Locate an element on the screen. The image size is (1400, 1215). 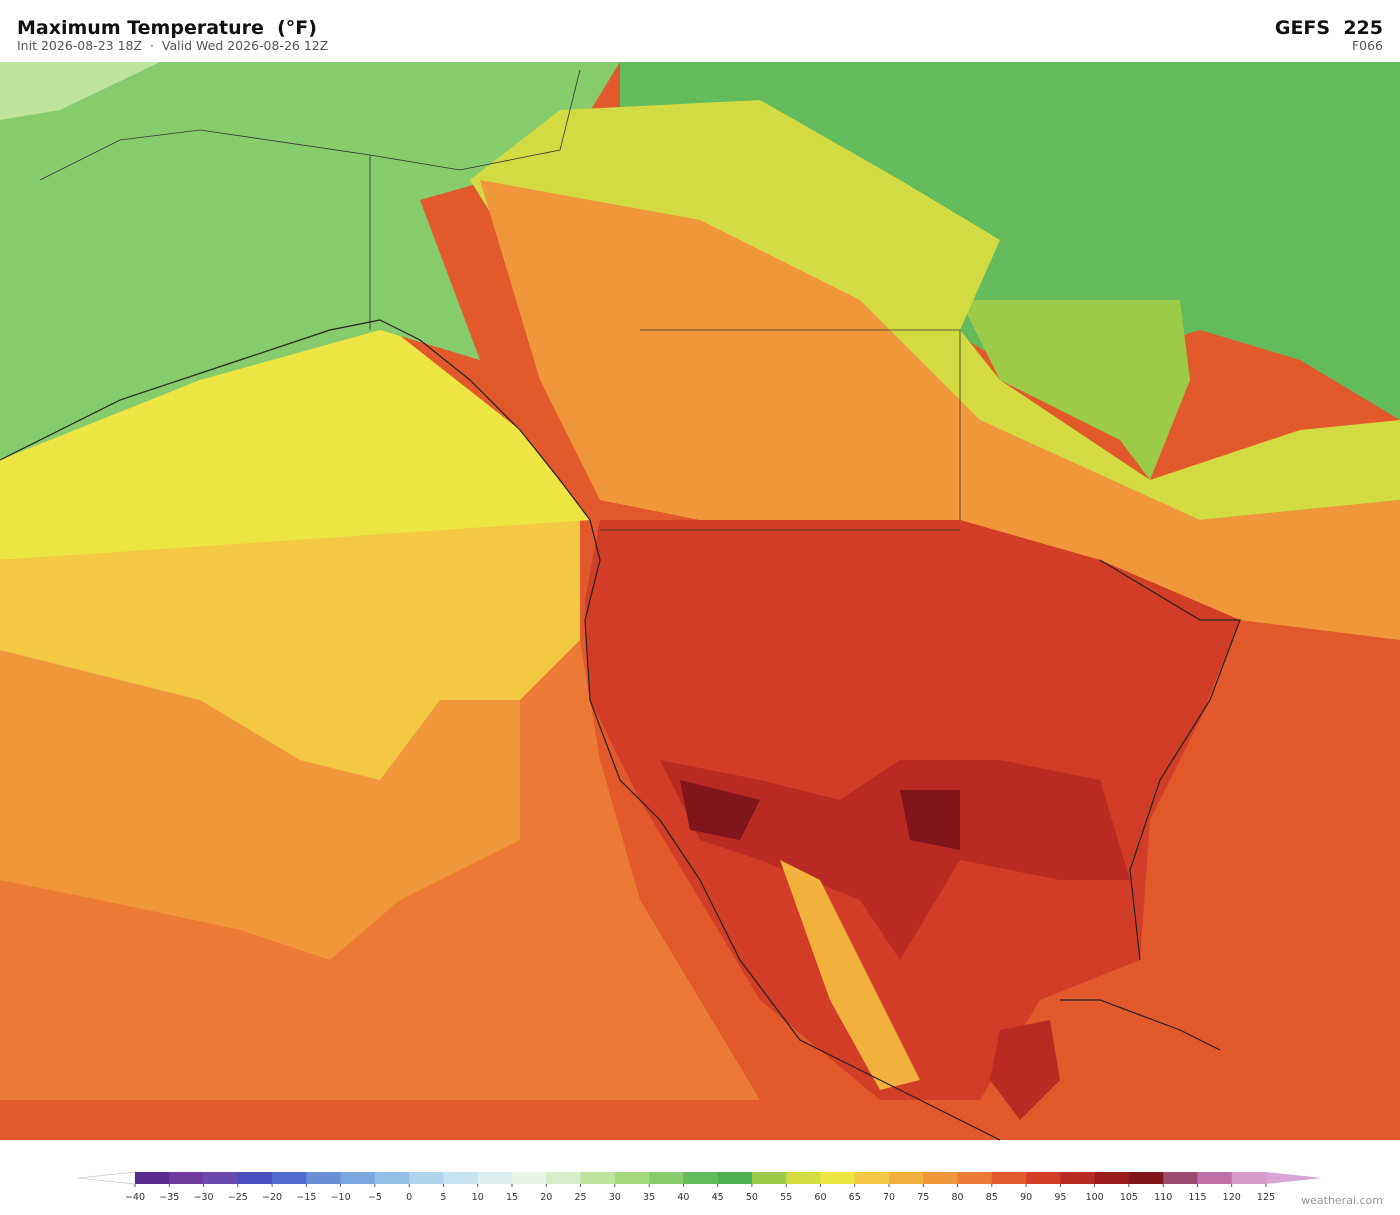
colorbar-tick-label: 5 is located at coordinates (443, 1197).